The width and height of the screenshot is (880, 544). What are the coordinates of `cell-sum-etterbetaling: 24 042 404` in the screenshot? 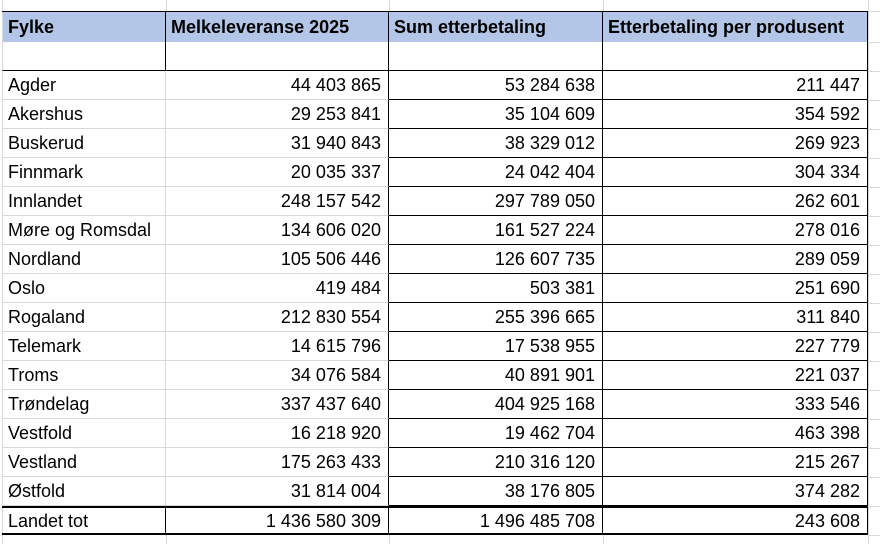 It's located at (496, 172).